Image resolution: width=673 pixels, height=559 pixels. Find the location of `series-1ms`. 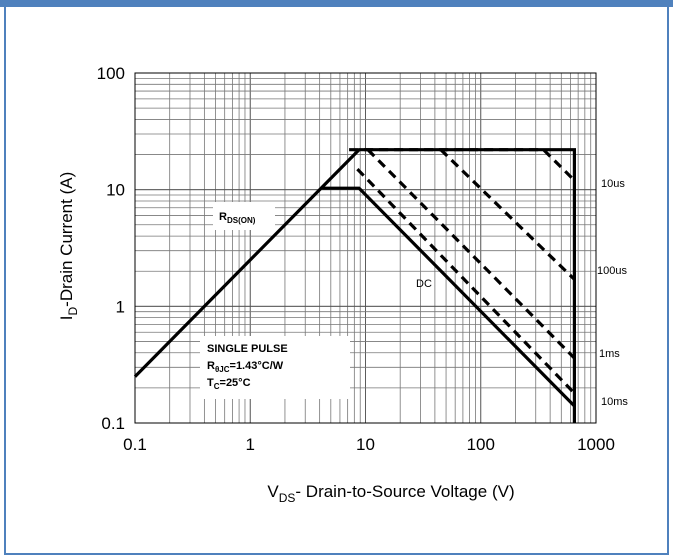

series-1ms is located at coordinates (471, 254).